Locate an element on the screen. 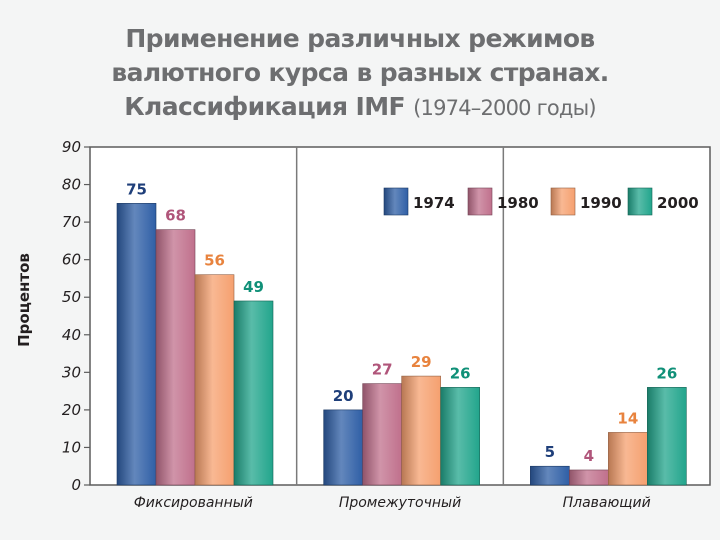  y-tick-label: 70 is located at coordinates (71, 222).